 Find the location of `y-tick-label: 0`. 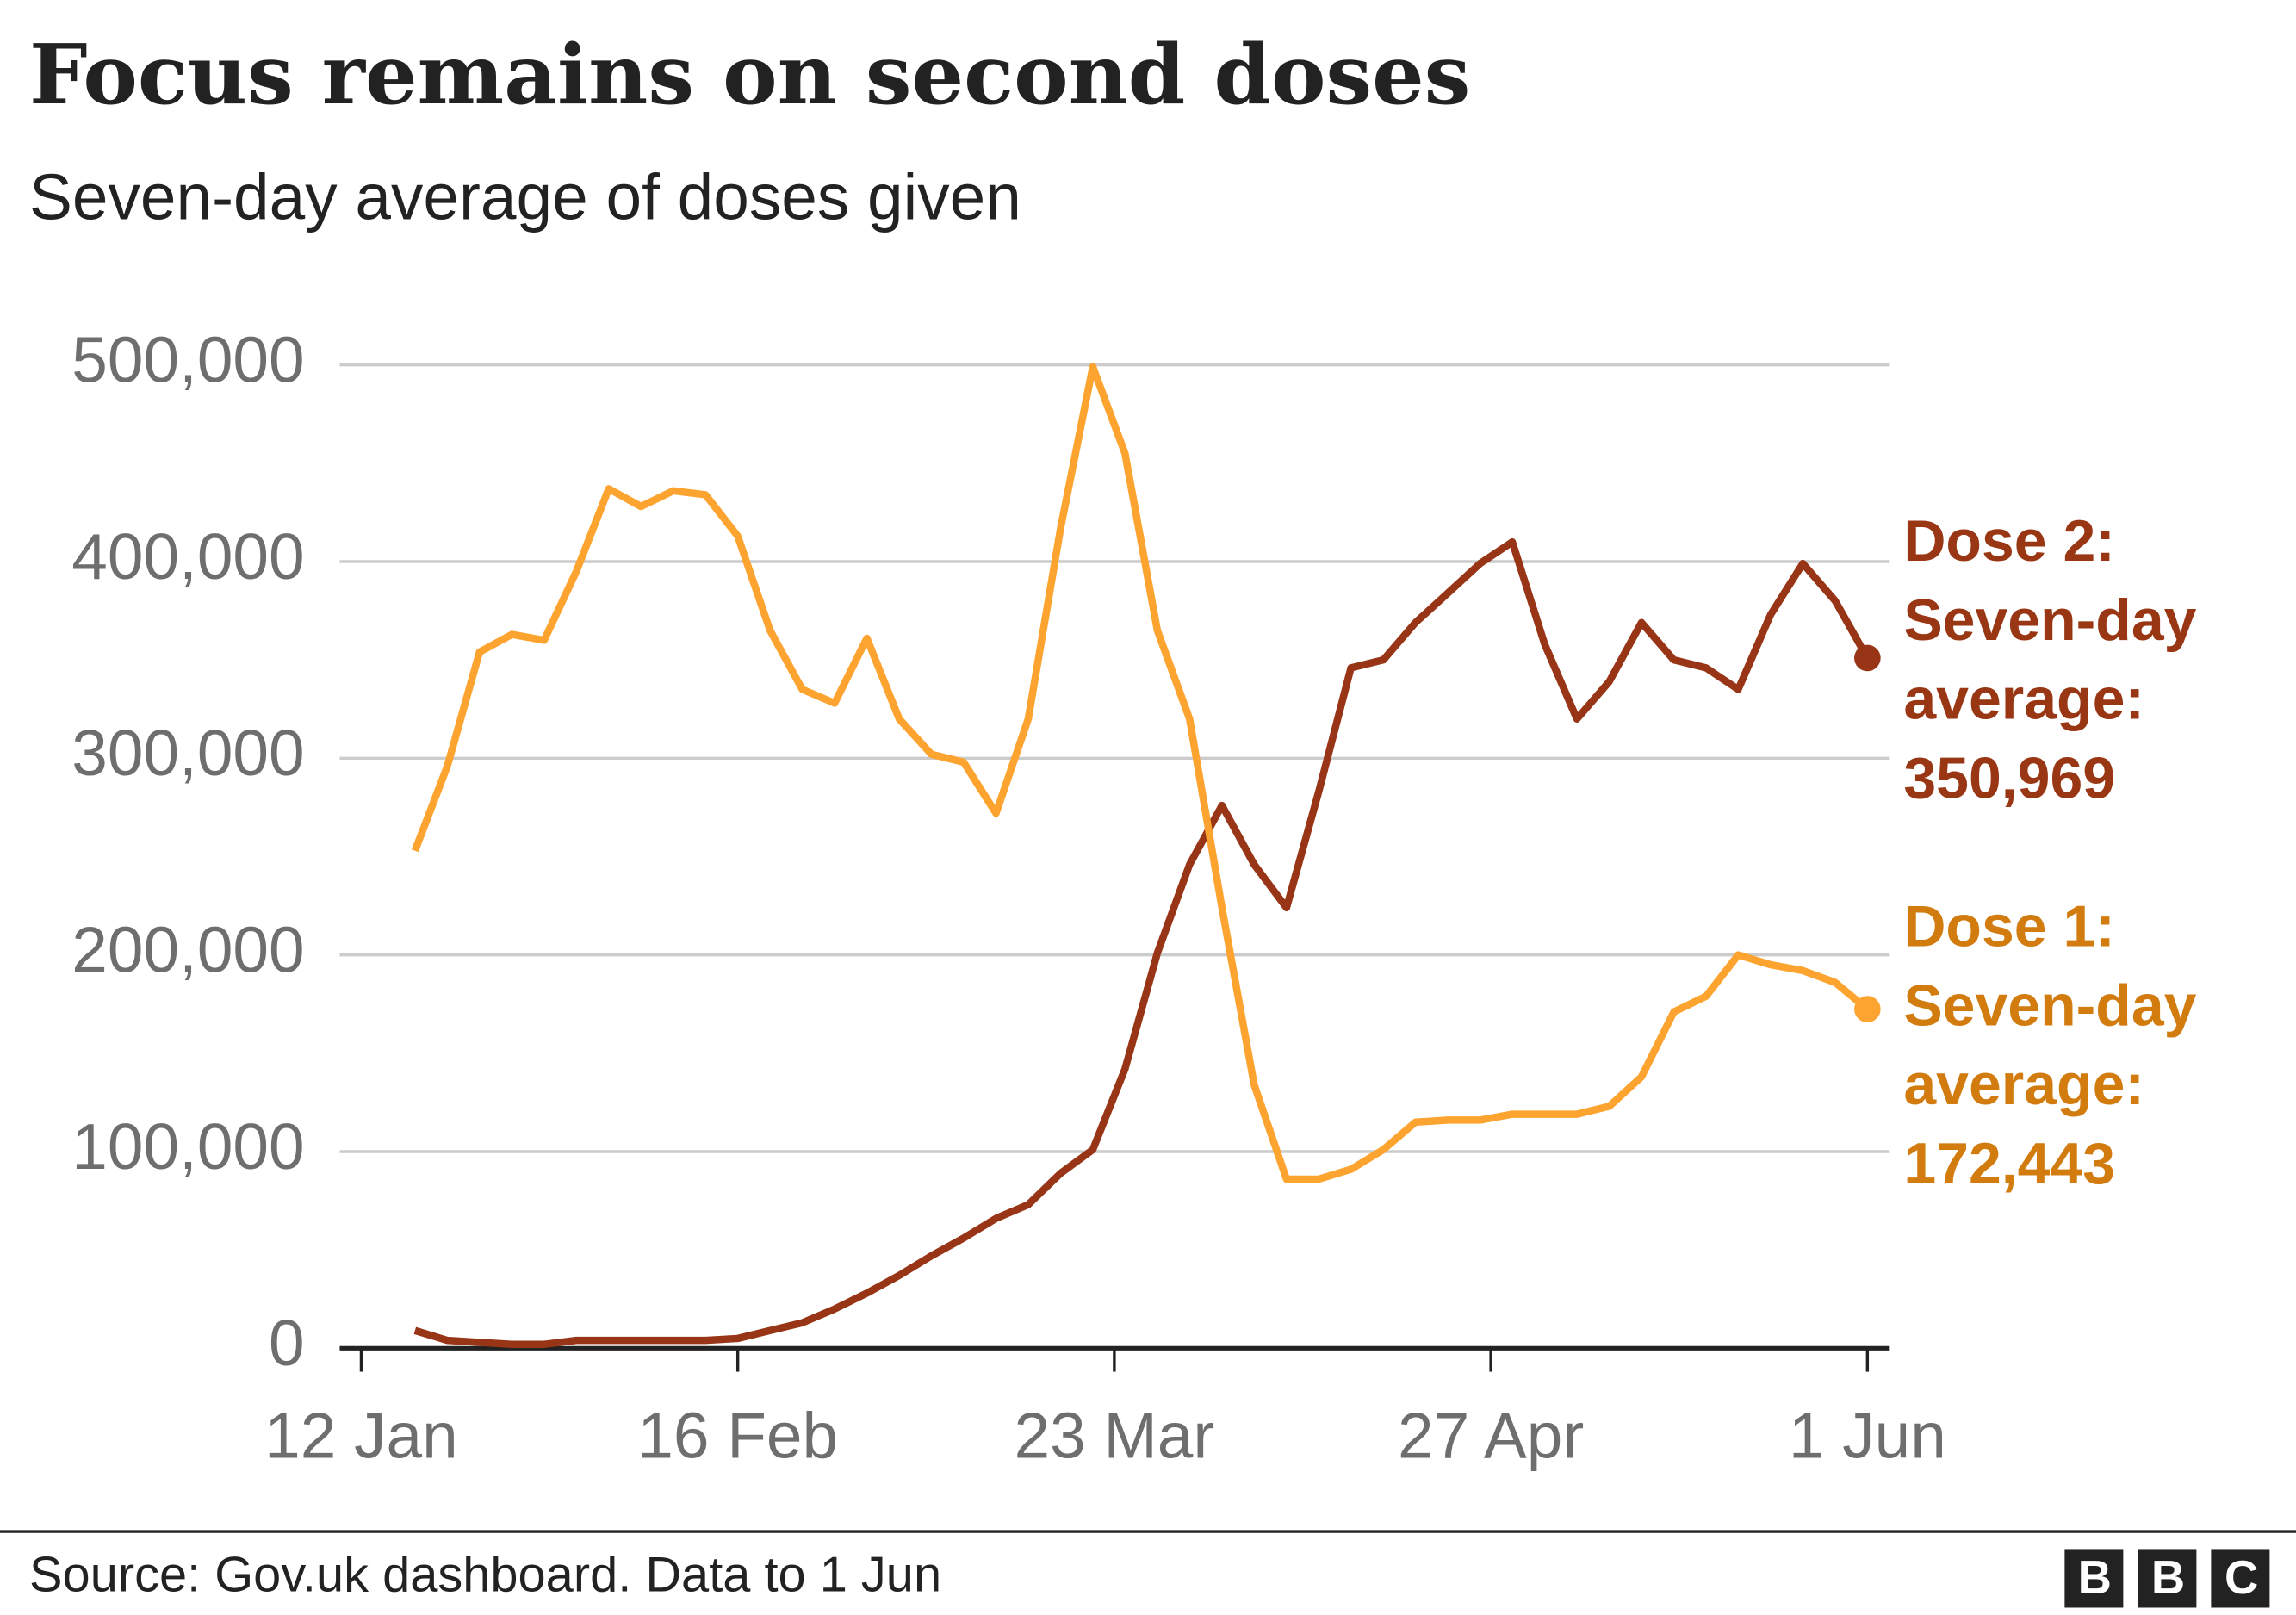

y-tick-label: 0 is located at coordinates (287, 1343).